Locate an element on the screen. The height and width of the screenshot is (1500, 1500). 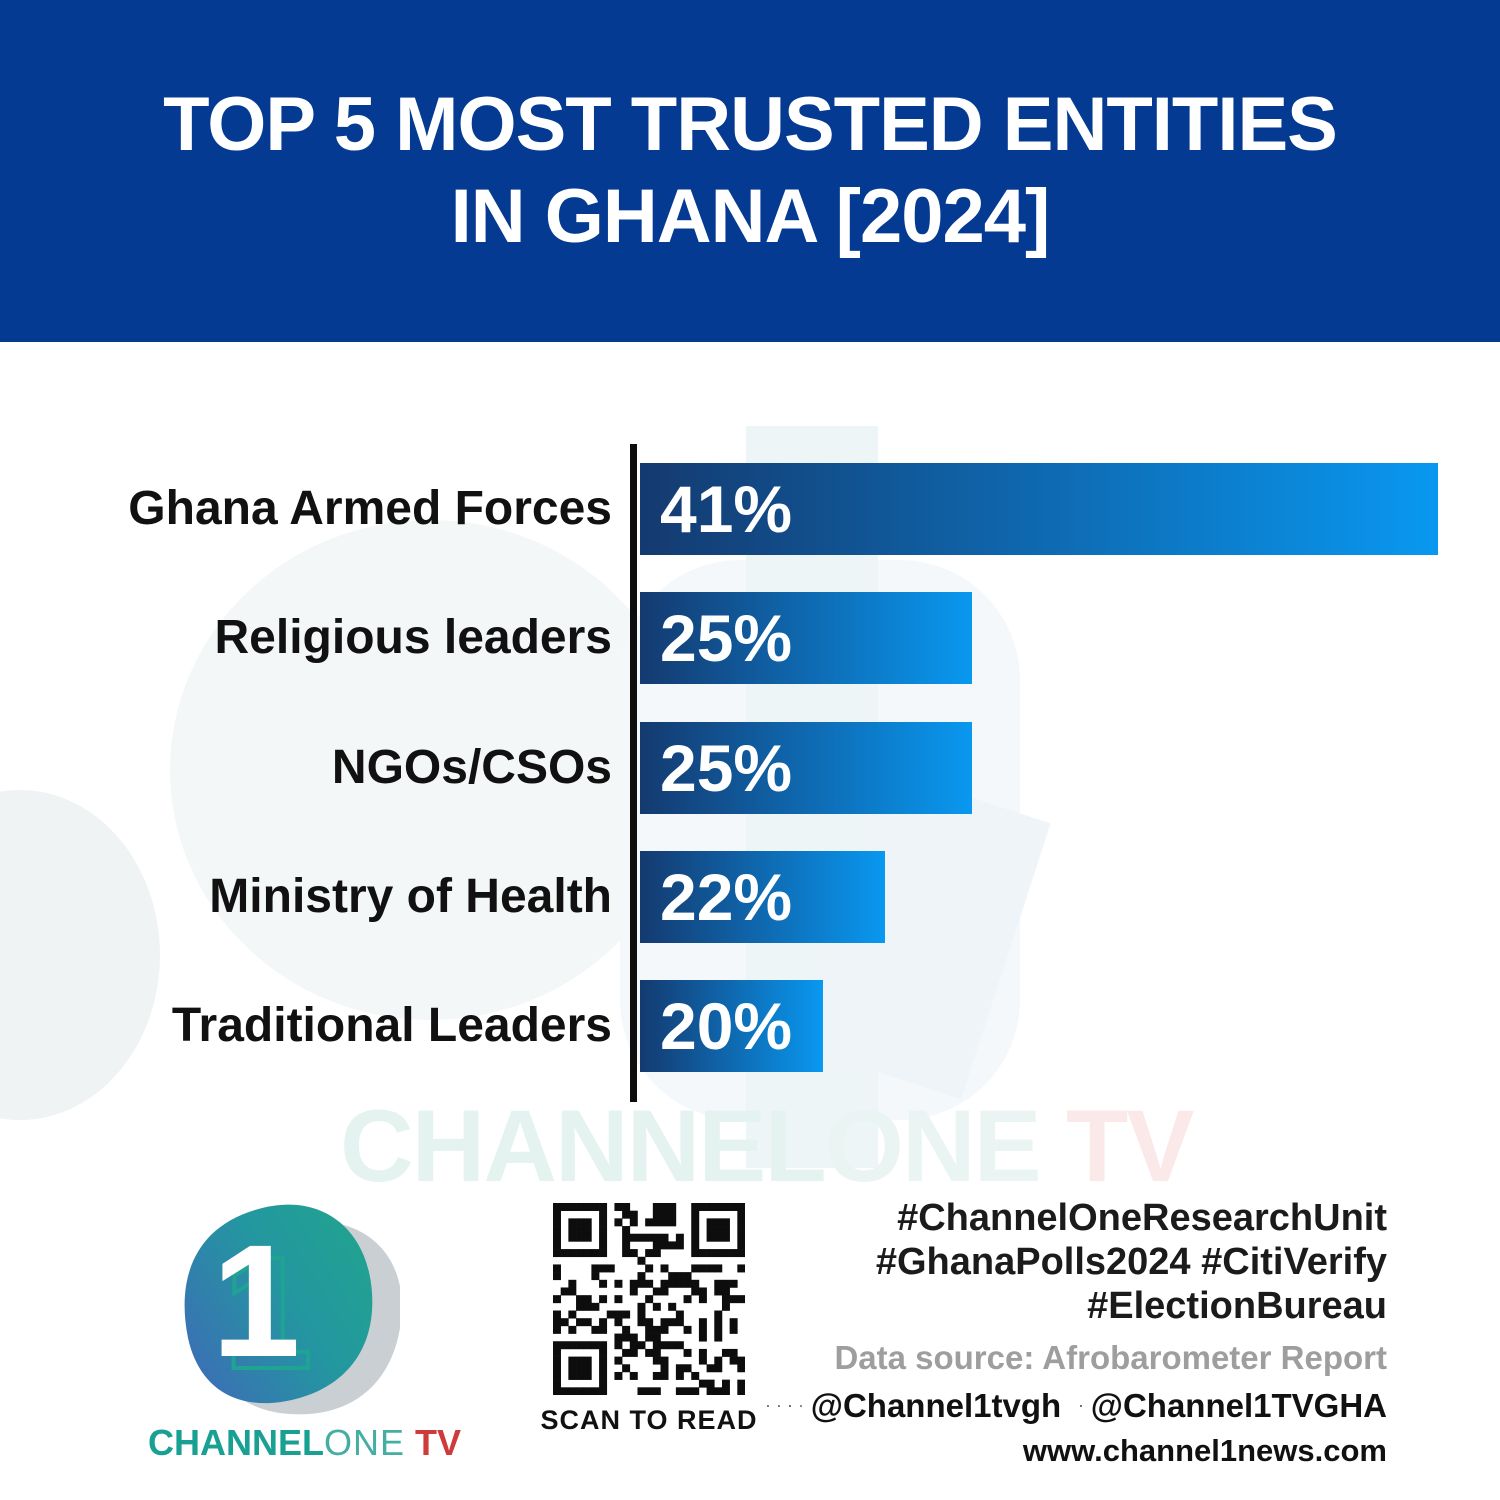
social-handle-x: @Channel1TVGHA is located at coordinates (1238, 1405).